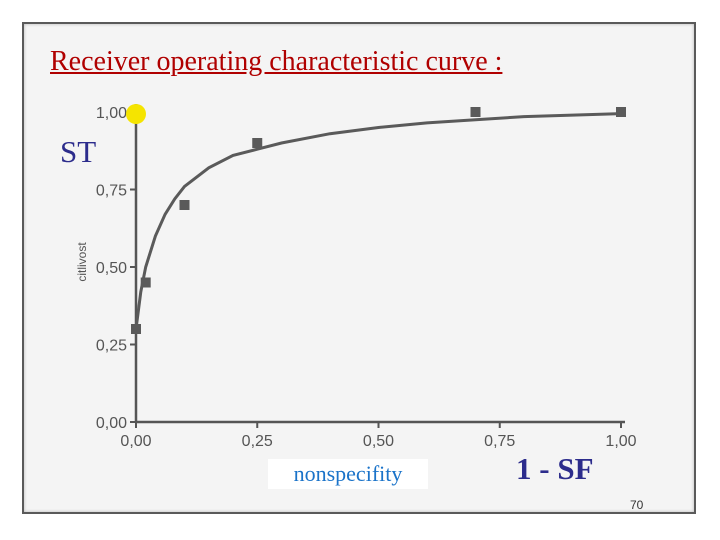  What do you see at coordinates (111, 113) in the screenshot?
I see `y-tick-label: 1,00` at bounding box center [111, 113].